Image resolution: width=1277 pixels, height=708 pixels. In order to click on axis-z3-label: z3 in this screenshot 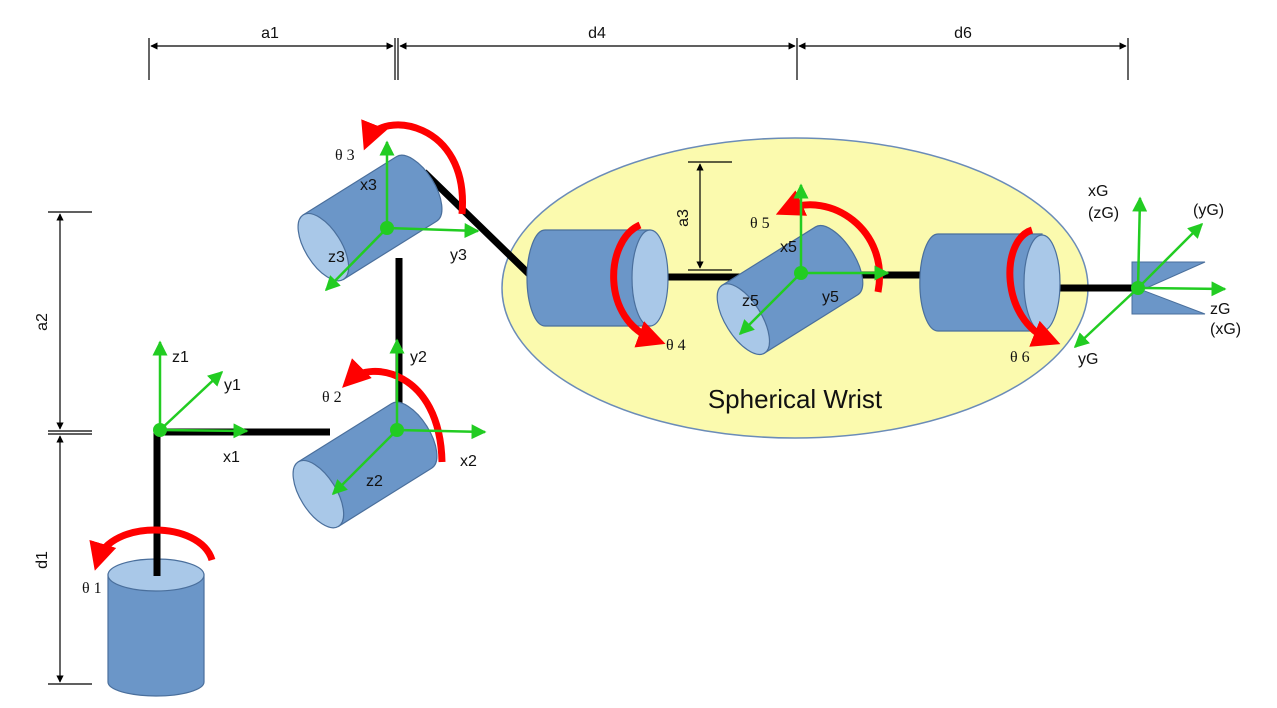, I will do `click(336, 257)`.